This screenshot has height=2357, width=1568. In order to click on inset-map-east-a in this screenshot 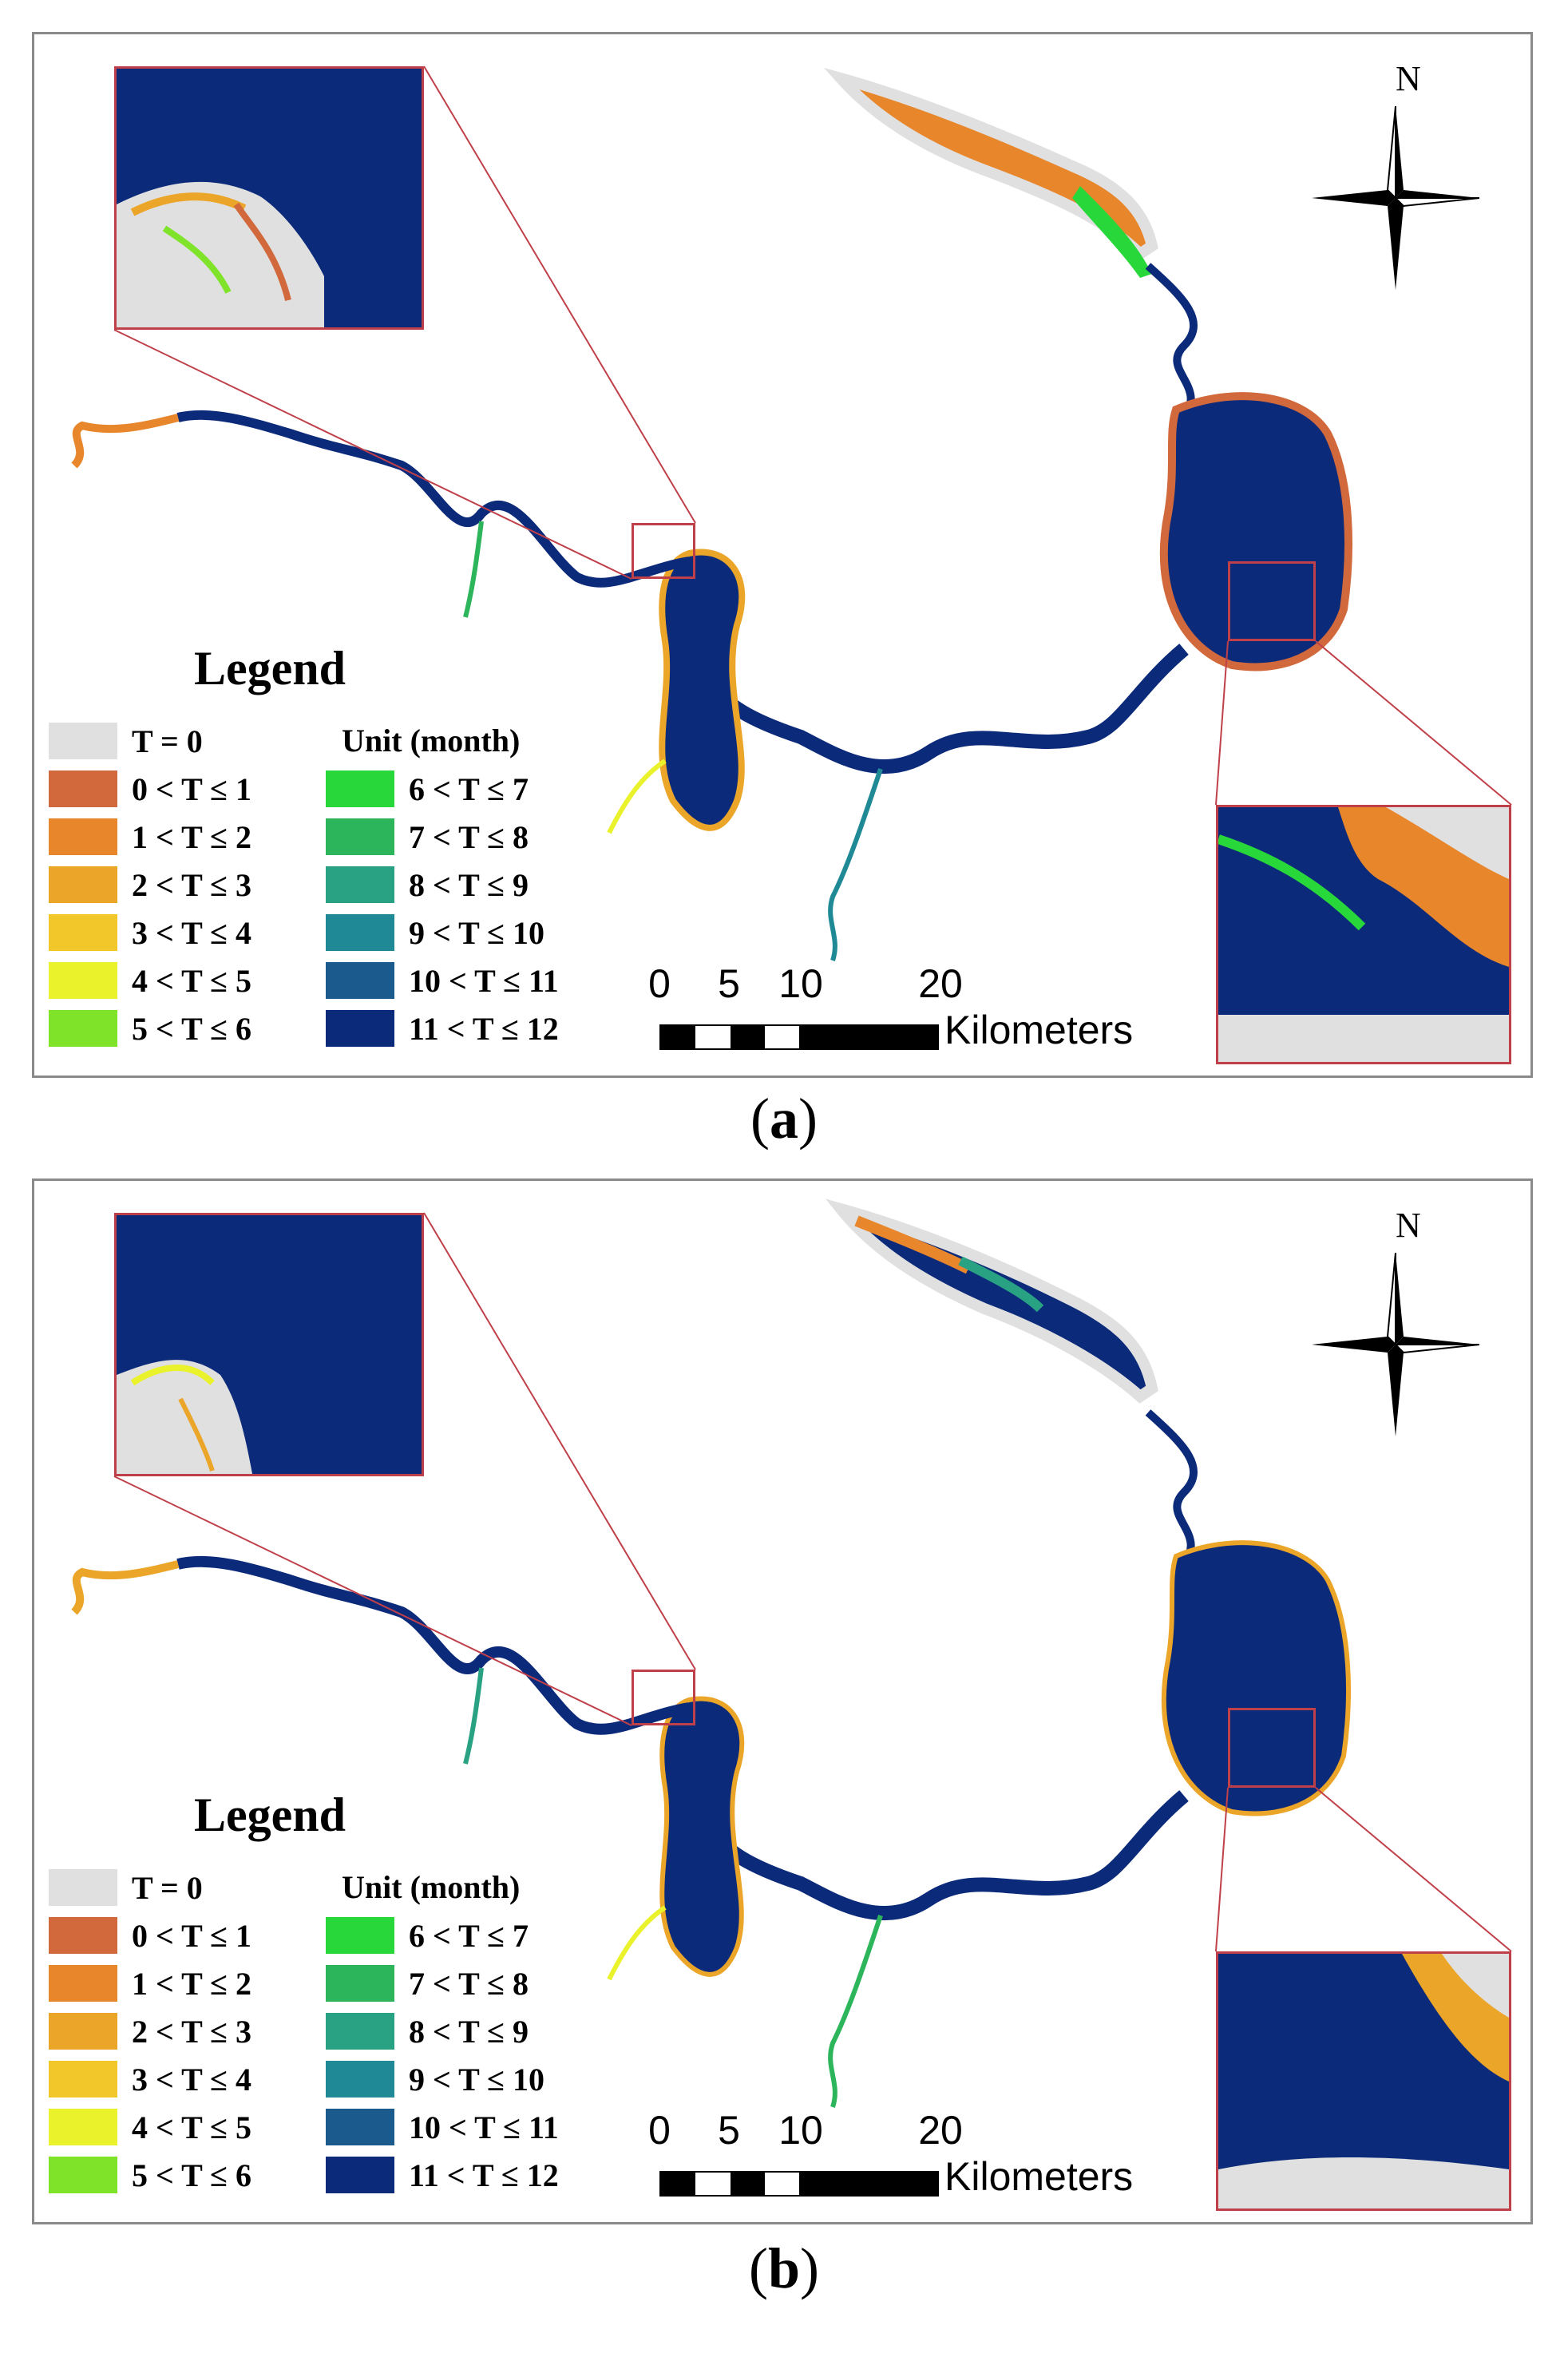, I will do `click(1364, 934)`.